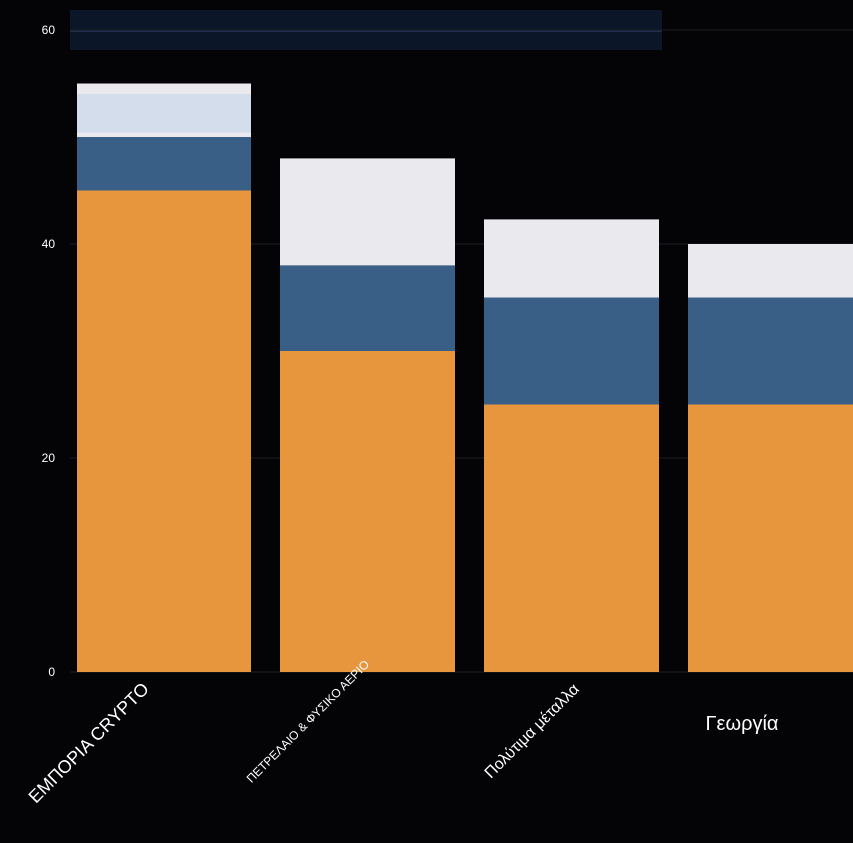 Image resolution: width=853 pixels, height=843 pixels. I want to click on y-tick-label-1: 20, so click(49, 458).